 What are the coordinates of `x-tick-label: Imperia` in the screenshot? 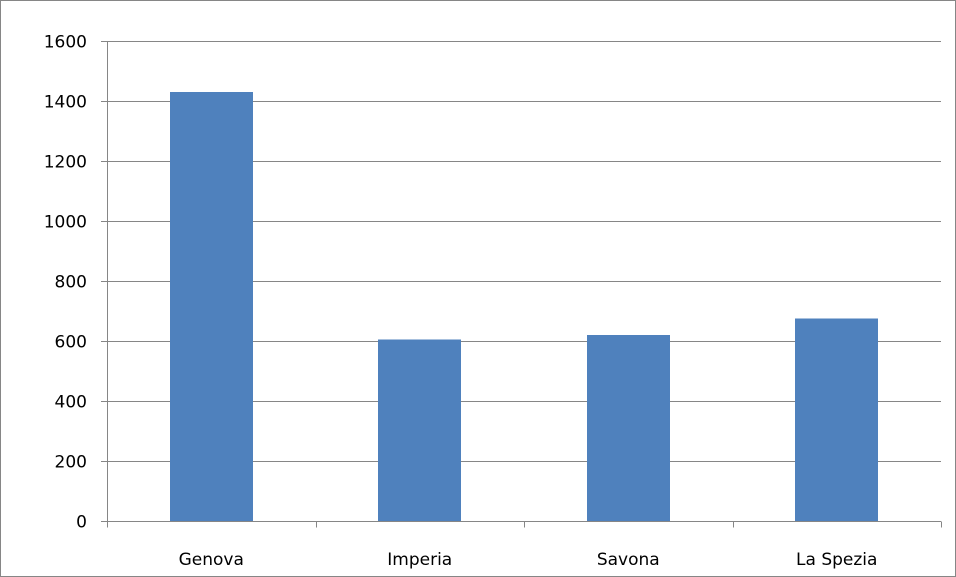 It's located at (419, 560).